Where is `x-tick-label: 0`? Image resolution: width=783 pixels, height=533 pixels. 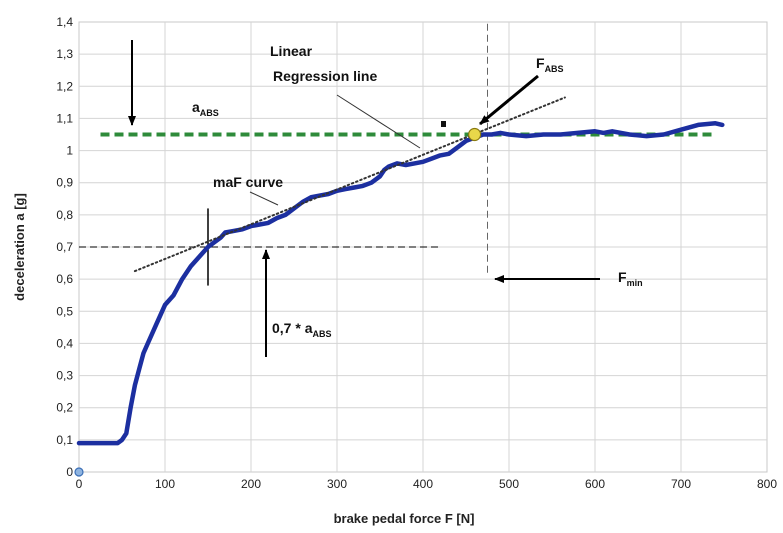 x-tick-label: 0 is located at coordinates (79, 484).